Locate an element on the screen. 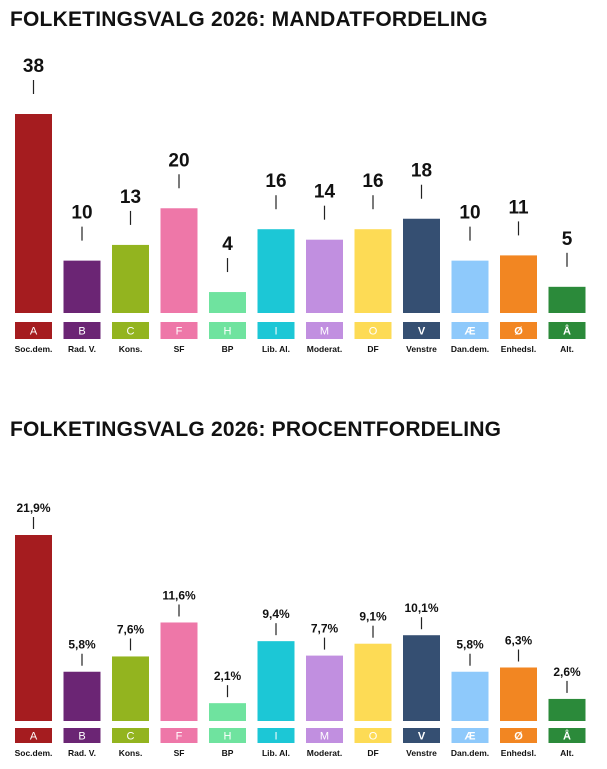 The width and height of the screenshot is (607, 769). percent-code-box-moderat is located at coordinates (324, 735).